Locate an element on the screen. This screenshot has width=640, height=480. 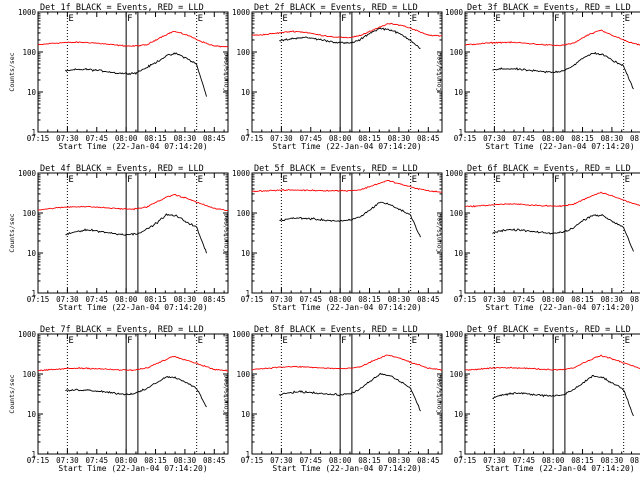
chart-title: Det 1f BLACK = Events, RED = LLD is located at coordinates (122, 8).